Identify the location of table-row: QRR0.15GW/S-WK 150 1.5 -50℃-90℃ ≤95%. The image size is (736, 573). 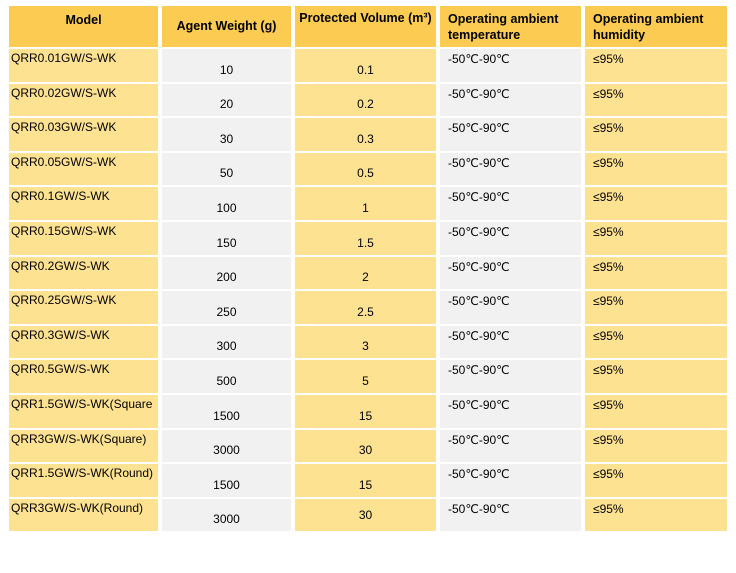
(368, 238).